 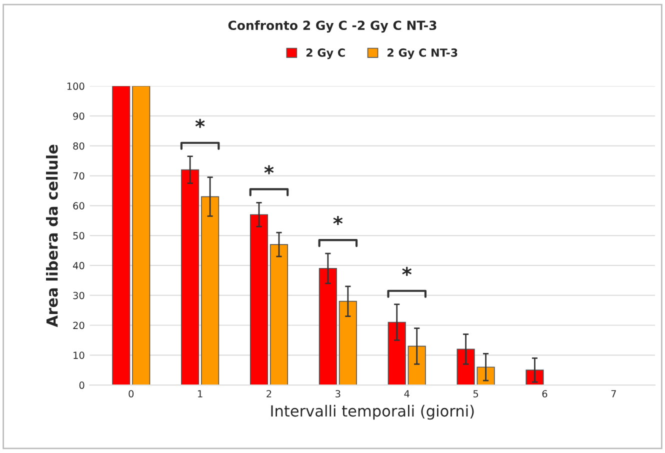 What do you see at coordinates (78, 116) in the screenshot?
I see `y-tick-label: 90` at bounding box center [78, 116].